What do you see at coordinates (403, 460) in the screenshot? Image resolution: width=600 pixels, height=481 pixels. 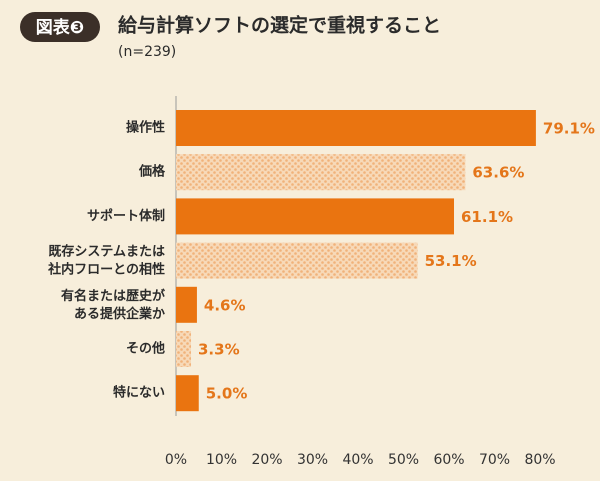 I see `x-tick-label: 50%` at bounding box center [403, 460].